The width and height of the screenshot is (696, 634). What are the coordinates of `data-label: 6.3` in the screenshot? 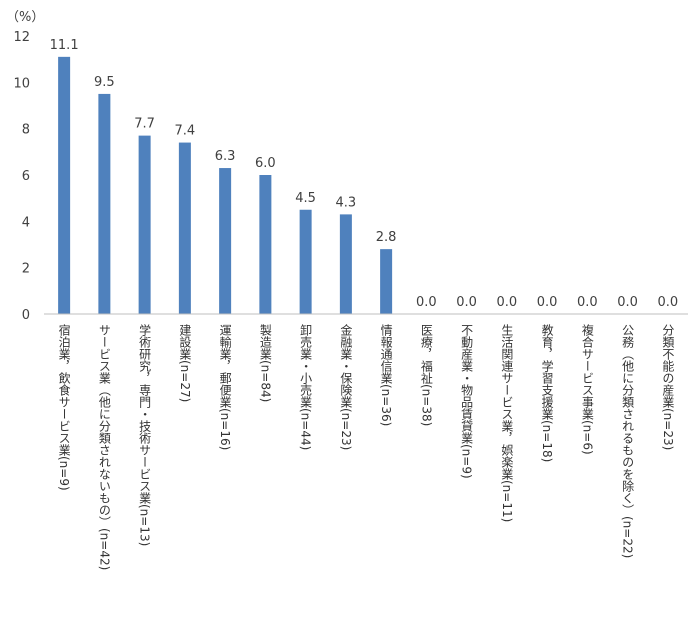 It's located at (225, 156).